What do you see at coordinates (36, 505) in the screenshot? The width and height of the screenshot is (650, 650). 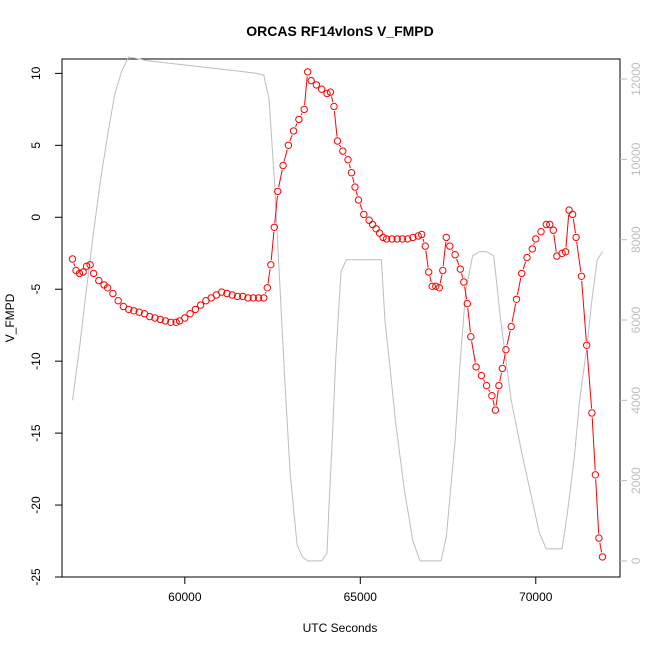 I see `y-tick-label: -20` at bounding box center [36, 505].